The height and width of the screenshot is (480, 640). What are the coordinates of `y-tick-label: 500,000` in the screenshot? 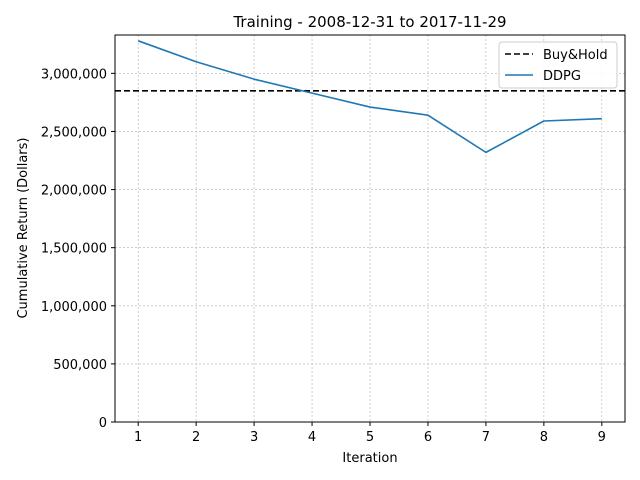 It's located at (80, 365).